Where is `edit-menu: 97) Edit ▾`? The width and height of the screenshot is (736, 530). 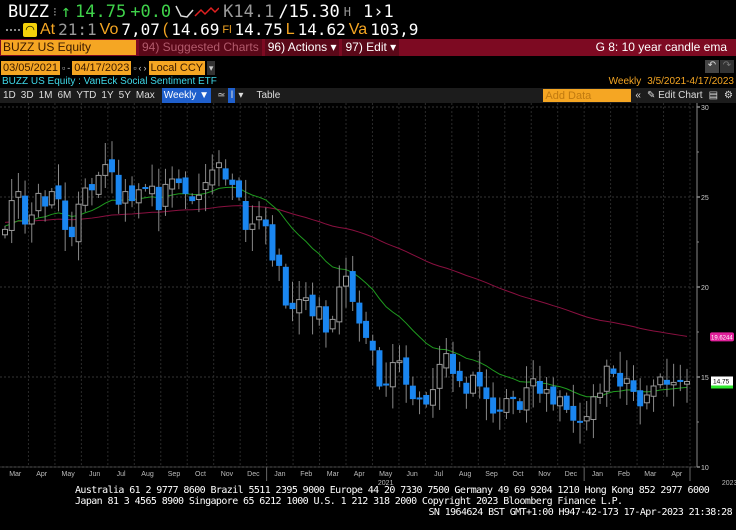 edit-menu: 97) Edit ▾ is located at coordinates (371, 47).